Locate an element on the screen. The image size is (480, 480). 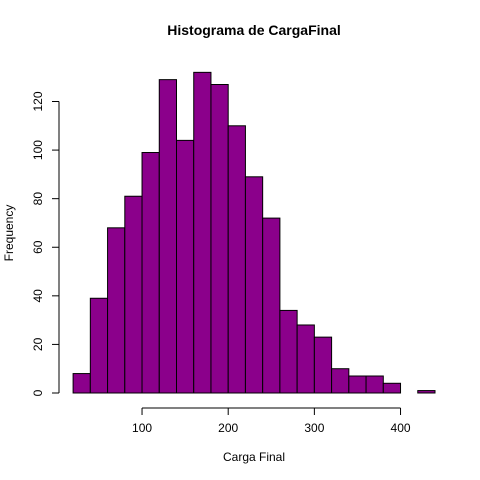
x-axis-label: Carga Final is located at coordinates (254, 457).